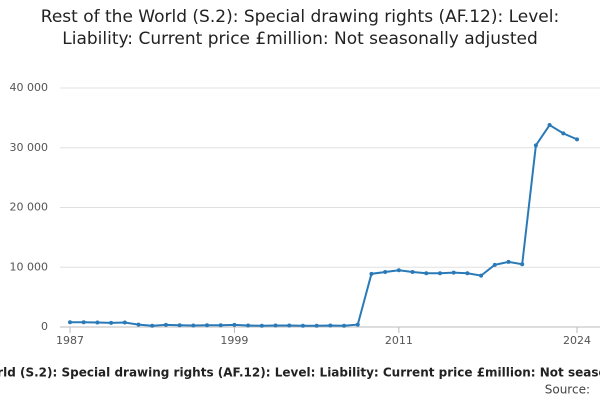  I want to click on y-tick-label: 10 000, so click(29, 266).